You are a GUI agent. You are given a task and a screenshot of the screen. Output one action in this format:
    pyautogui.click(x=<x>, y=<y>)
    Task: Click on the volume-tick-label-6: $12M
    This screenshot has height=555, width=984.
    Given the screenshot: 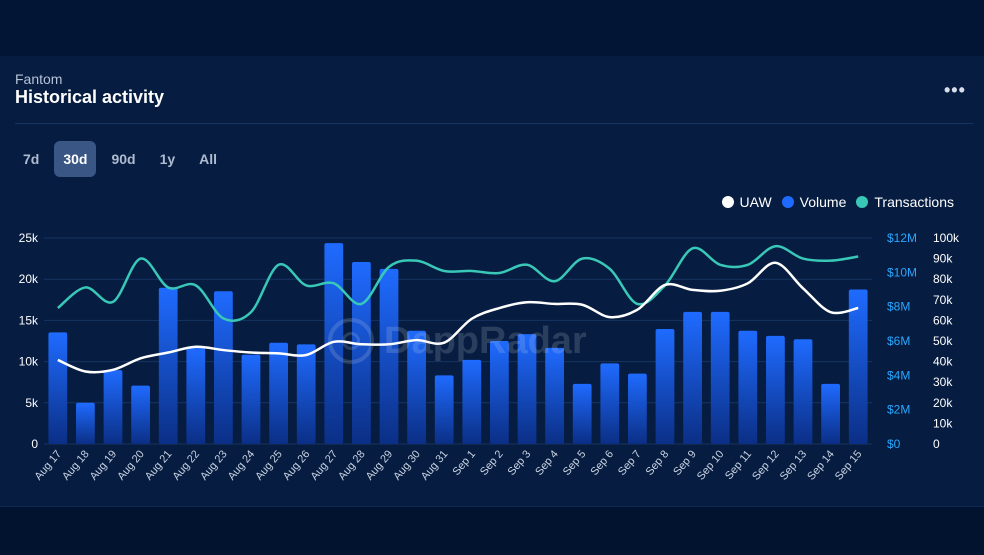 What is the action you would take?
    pyautogui.click(x=902, y=238)
    